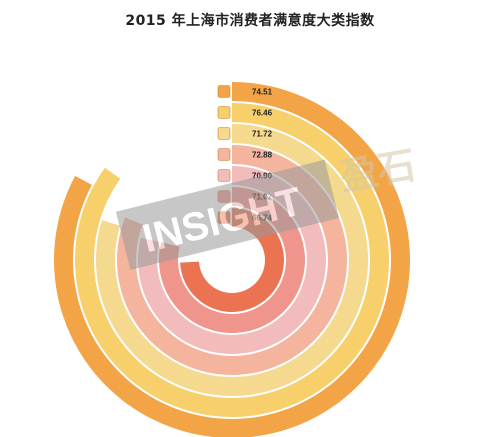 This screenshot has width=500, height=437. I want to click on value-label: 76.46, so click(262, 113).